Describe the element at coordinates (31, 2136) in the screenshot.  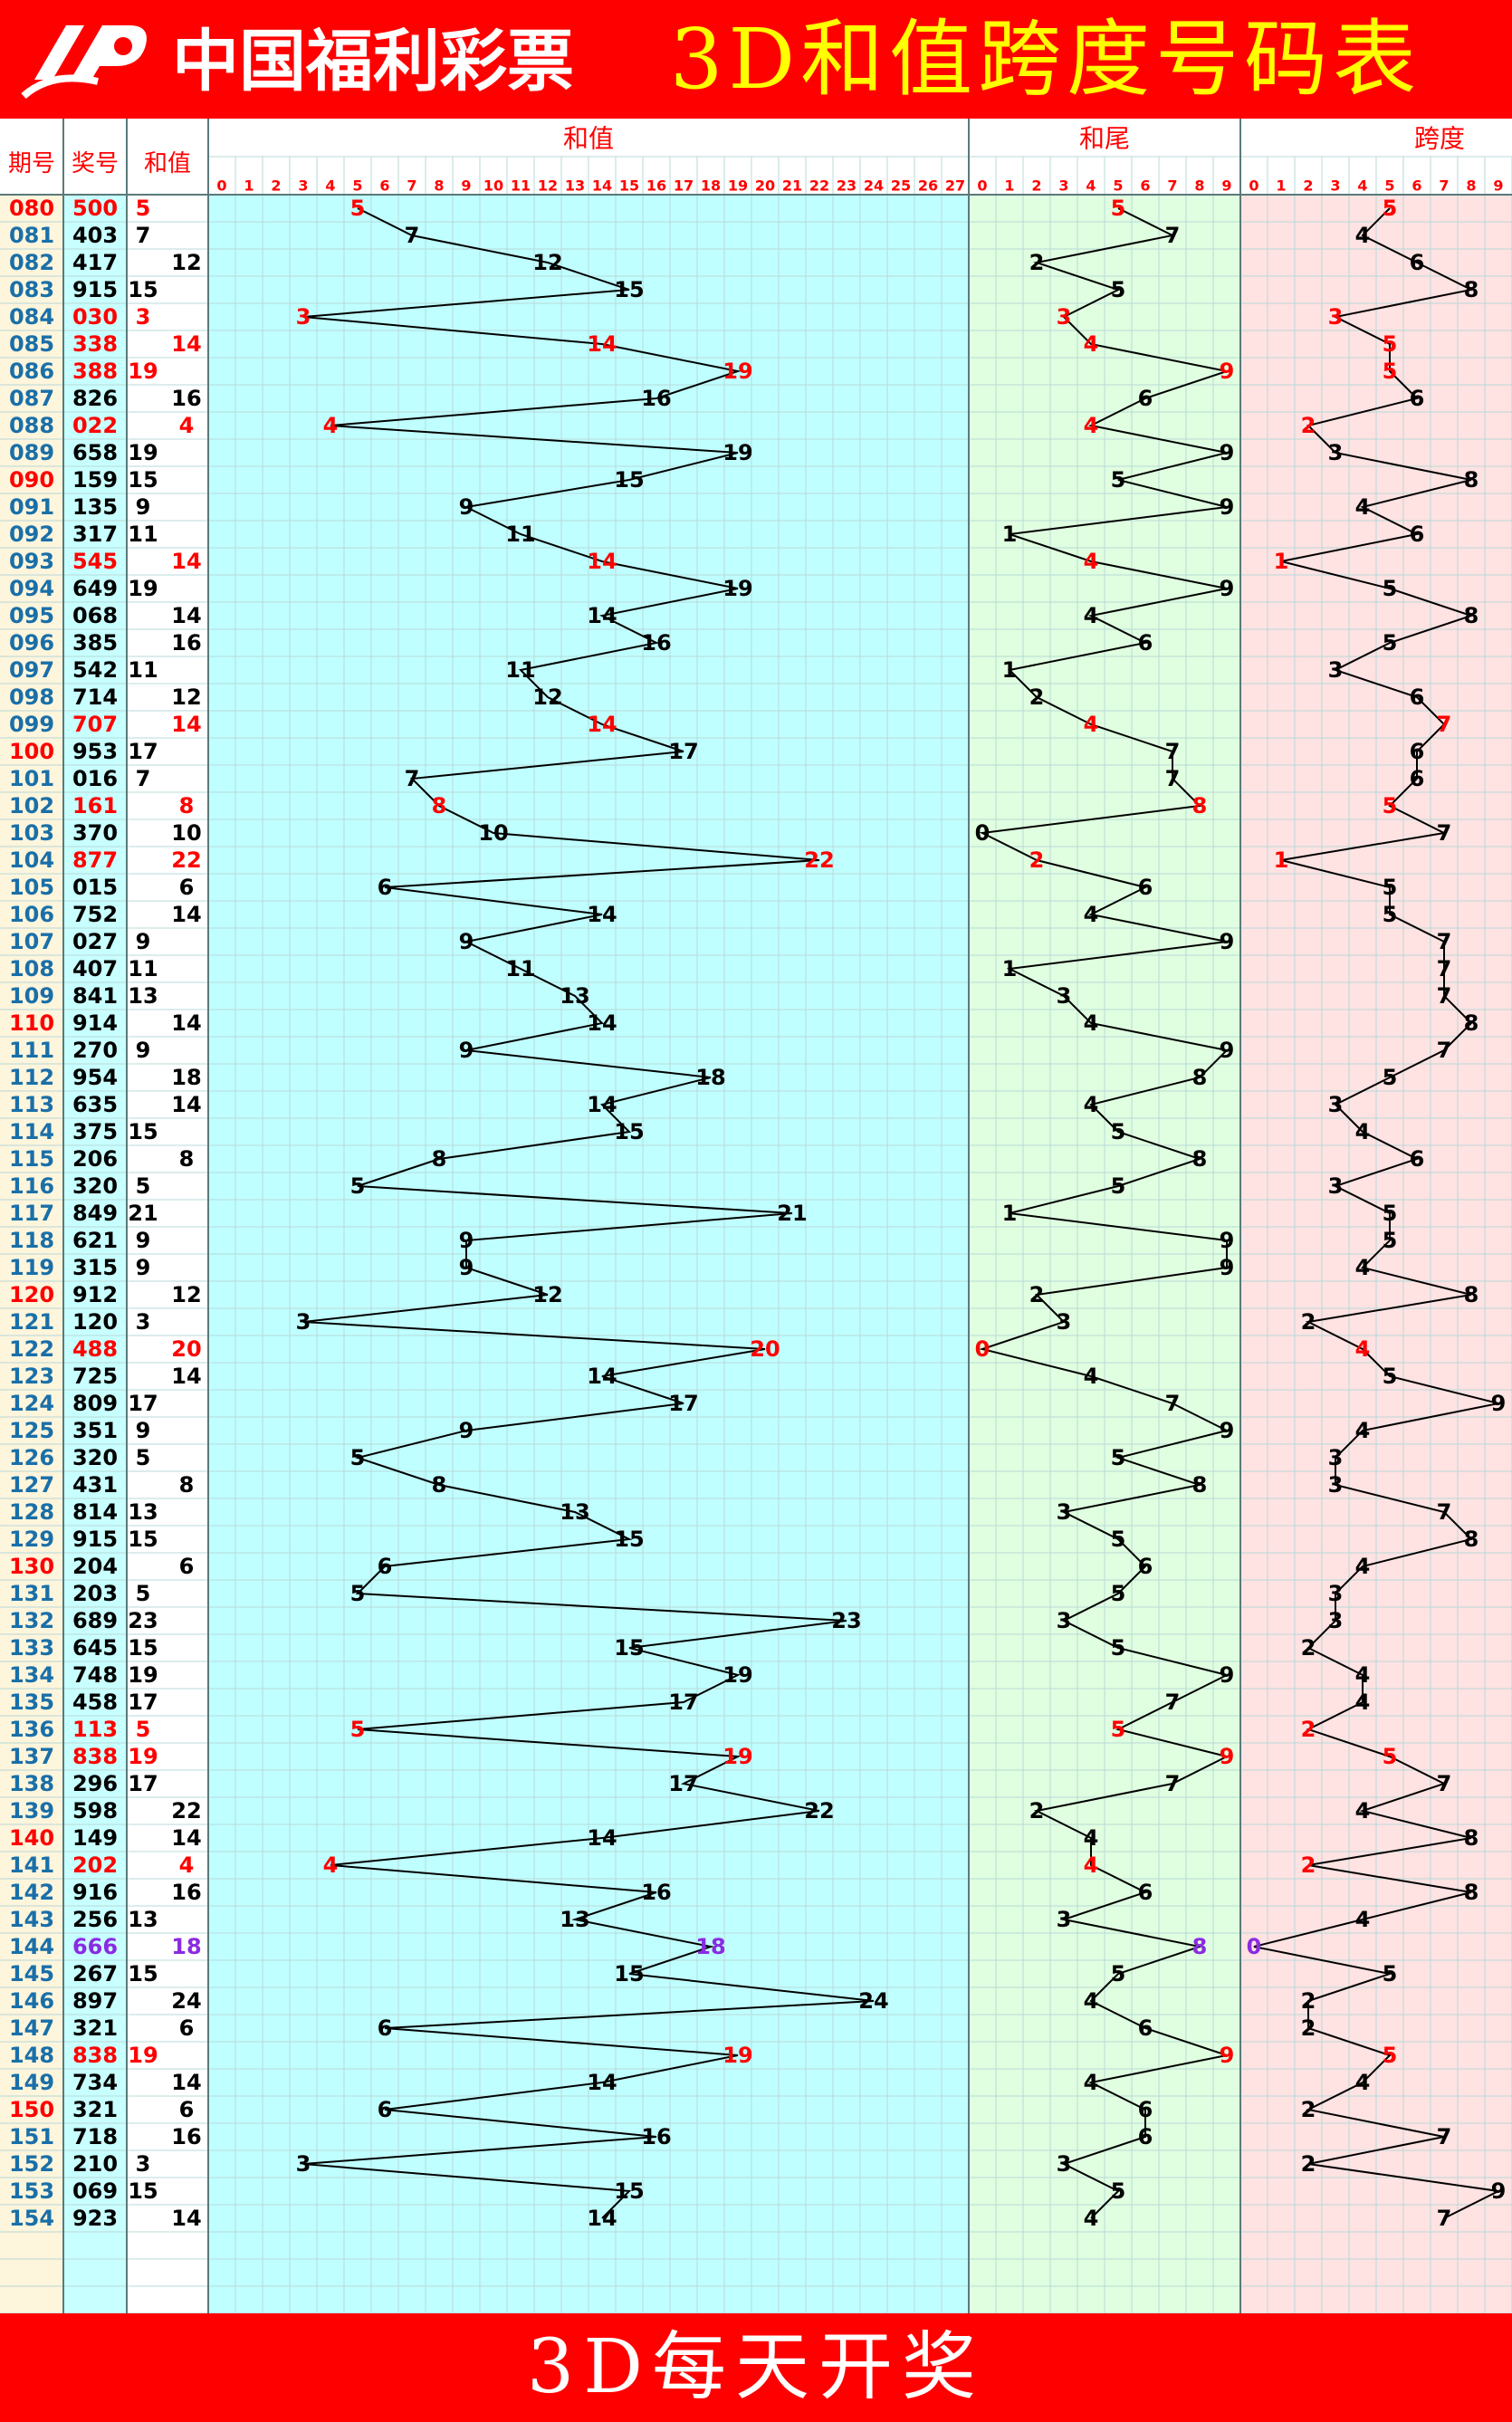
I see `issue-label: 151` at that location.